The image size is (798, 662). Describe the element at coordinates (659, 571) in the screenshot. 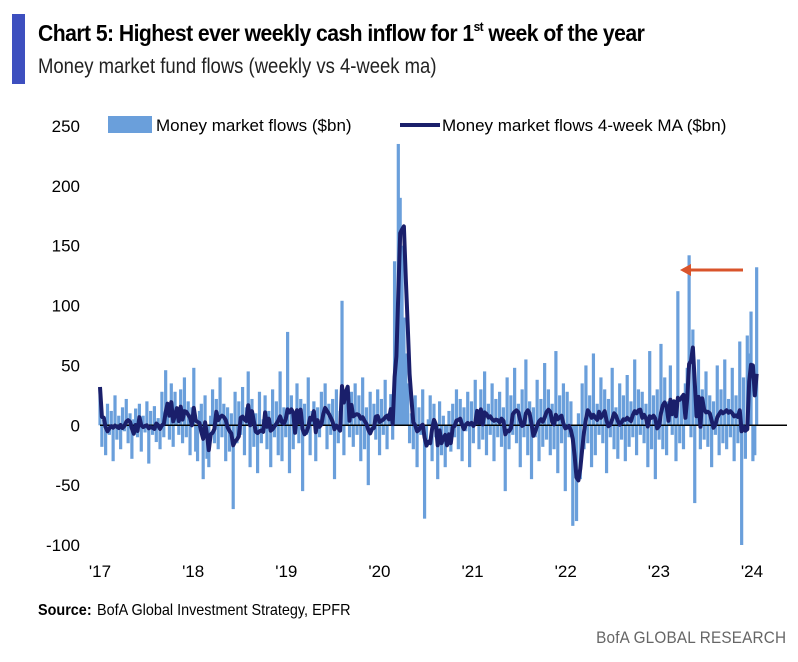

I see `x-tick-label: '23` at that location.